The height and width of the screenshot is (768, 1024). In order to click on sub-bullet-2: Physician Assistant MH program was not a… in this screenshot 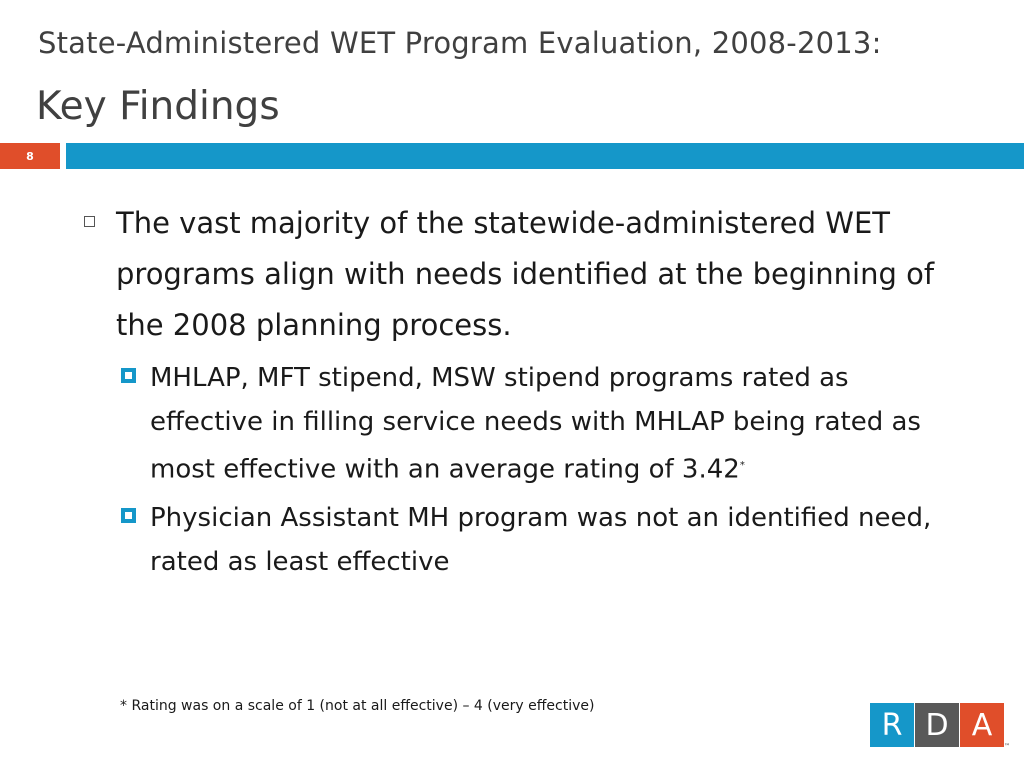, I will do `click(541, 540)`.